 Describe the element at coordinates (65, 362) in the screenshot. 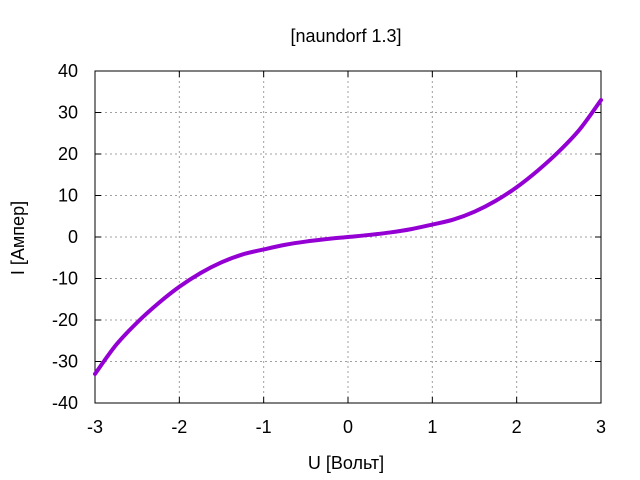

I see `y-tick-label: -30` at that location.